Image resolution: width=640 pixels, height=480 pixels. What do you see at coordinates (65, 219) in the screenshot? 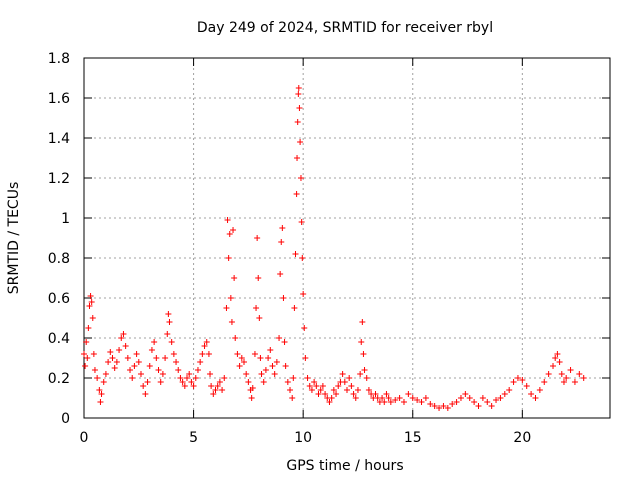
I see `y-tick-label: 1` at bounding box center [65, 219].